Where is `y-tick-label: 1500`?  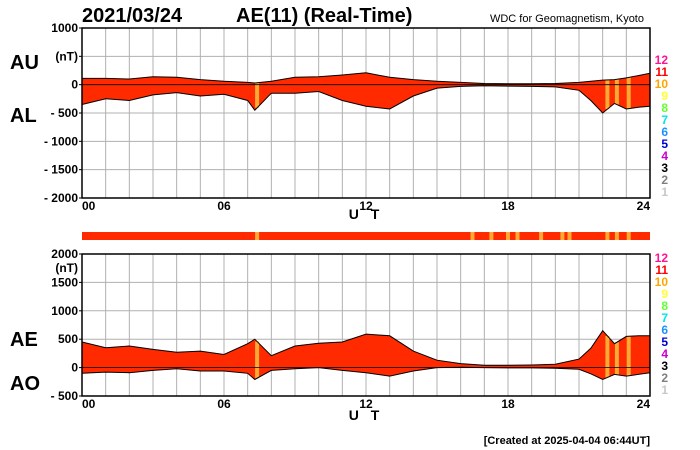 y-tick-label: 1500 is located at coordinates (64, 282).